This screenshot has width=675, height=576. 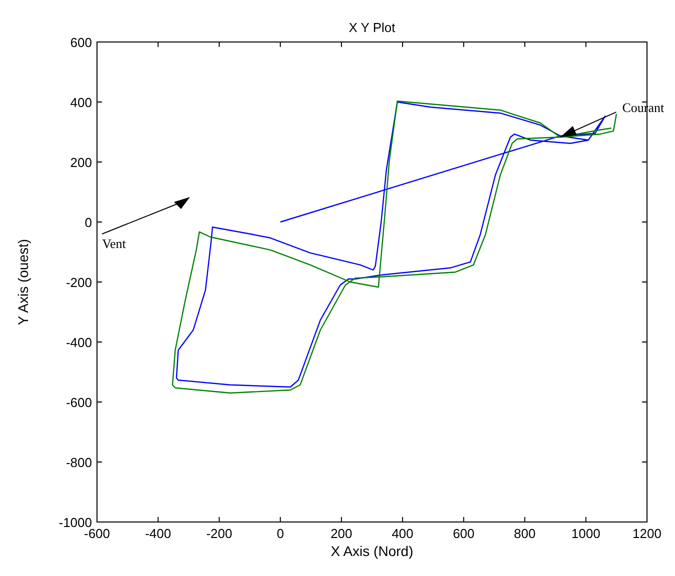 What do you see at coordinates (81, 42) in the screenshot?
I see `y-tick-label: 600` at bounding box center [81, 42].